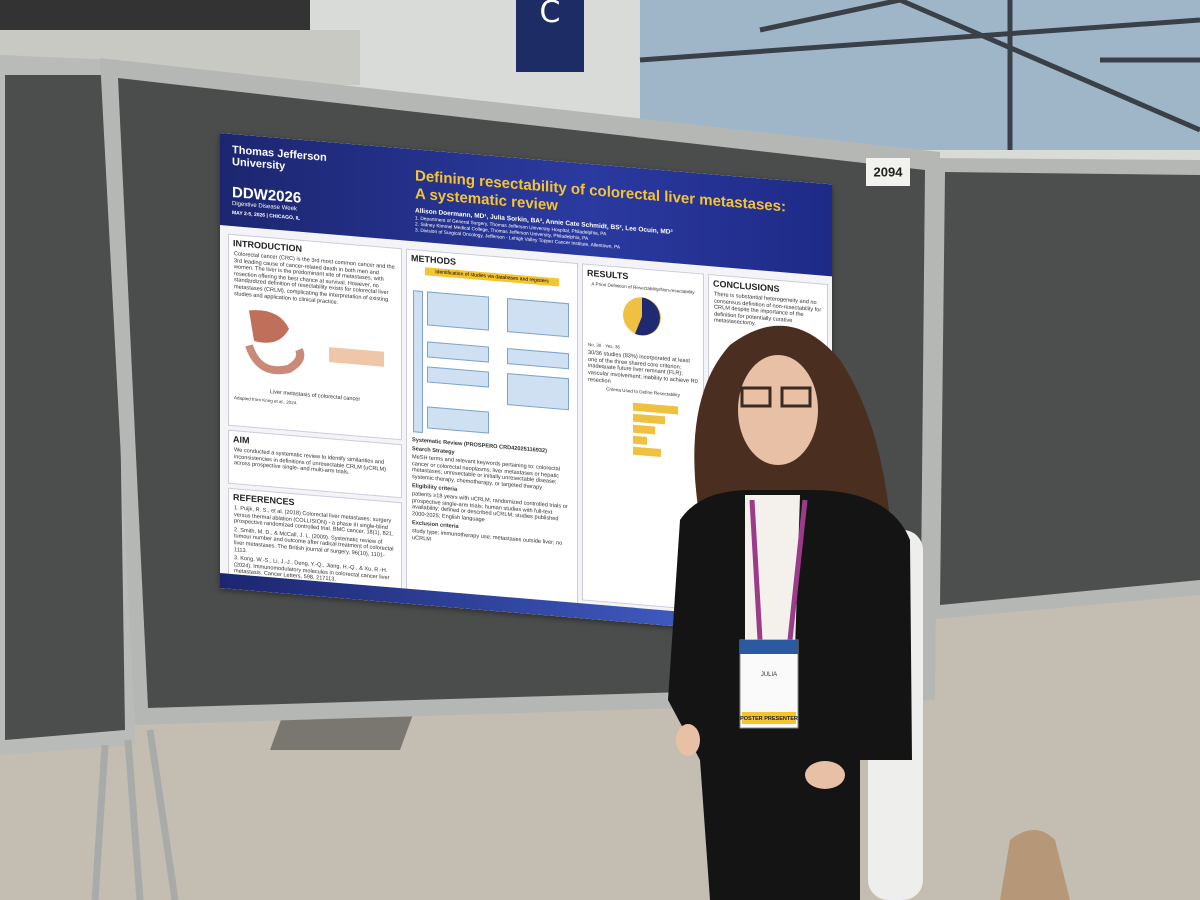  Describe the element at coordinates (776, 397) in the screenshot. I see `glasses` at that location.